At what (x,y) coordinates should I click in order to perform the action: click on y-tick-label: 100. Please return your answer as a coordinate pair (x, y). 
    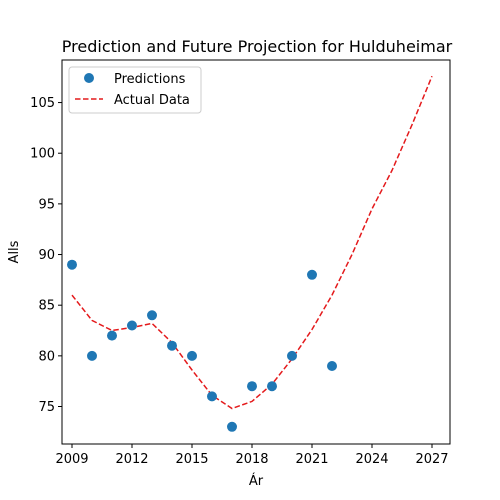
    Looking at the image, I should click on (42, 154).